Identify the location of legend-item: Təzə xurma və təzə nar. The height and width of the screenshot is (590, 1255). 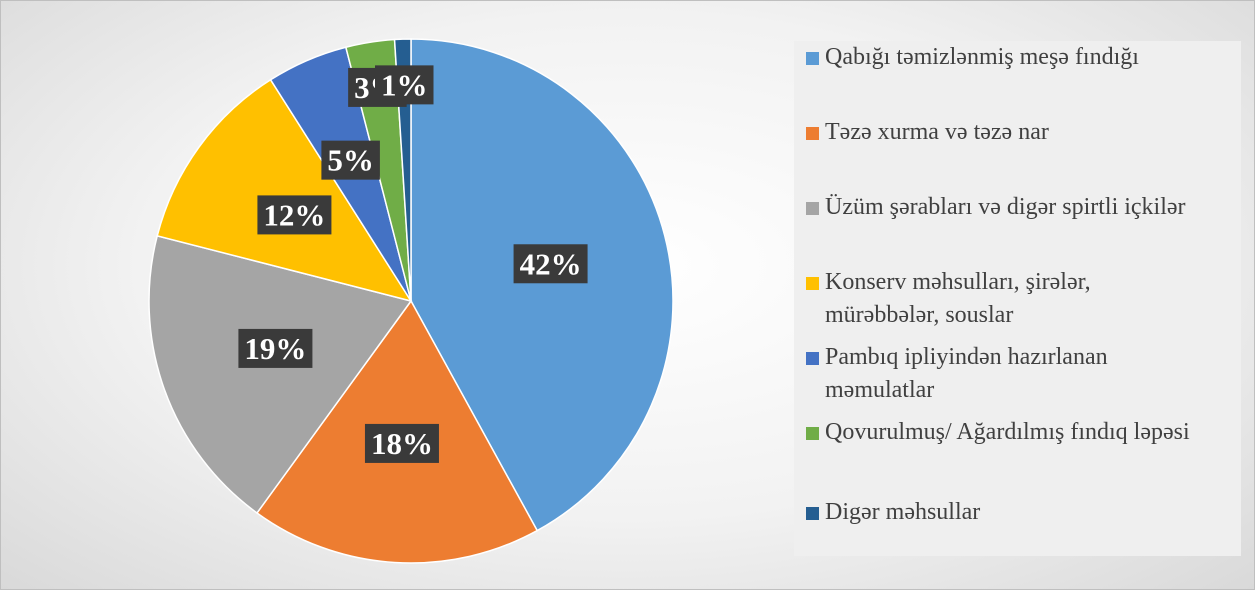
(1006, 132).